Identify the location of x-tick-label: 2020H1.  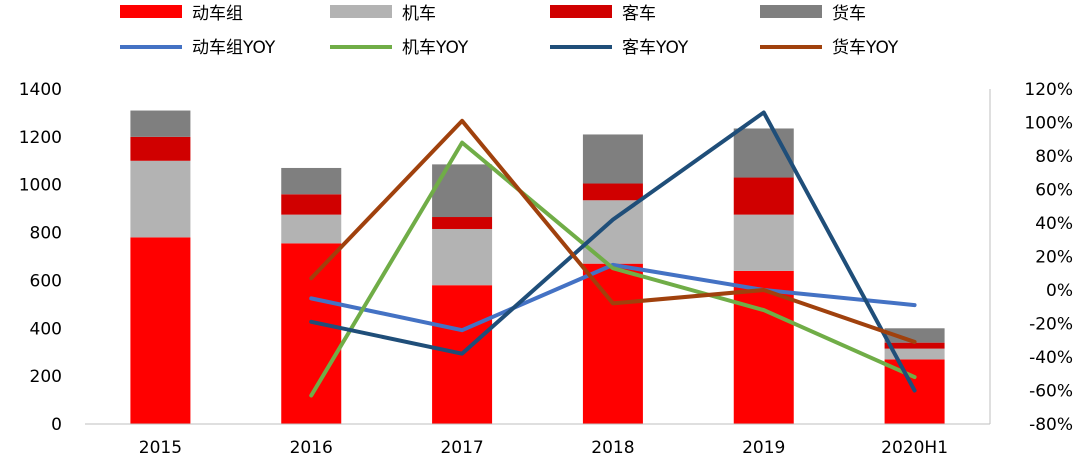
(914, 448).